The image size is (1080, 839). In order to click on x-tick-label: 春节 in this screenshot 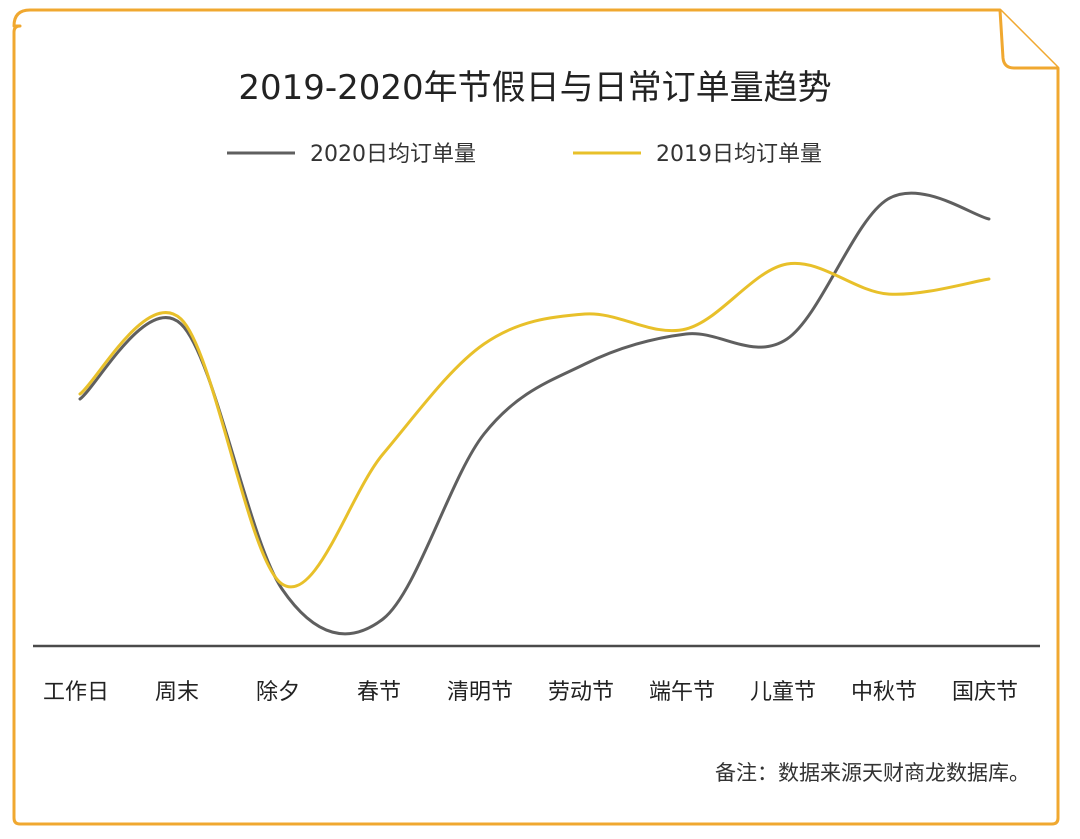, I will do `click(379, 692)`.